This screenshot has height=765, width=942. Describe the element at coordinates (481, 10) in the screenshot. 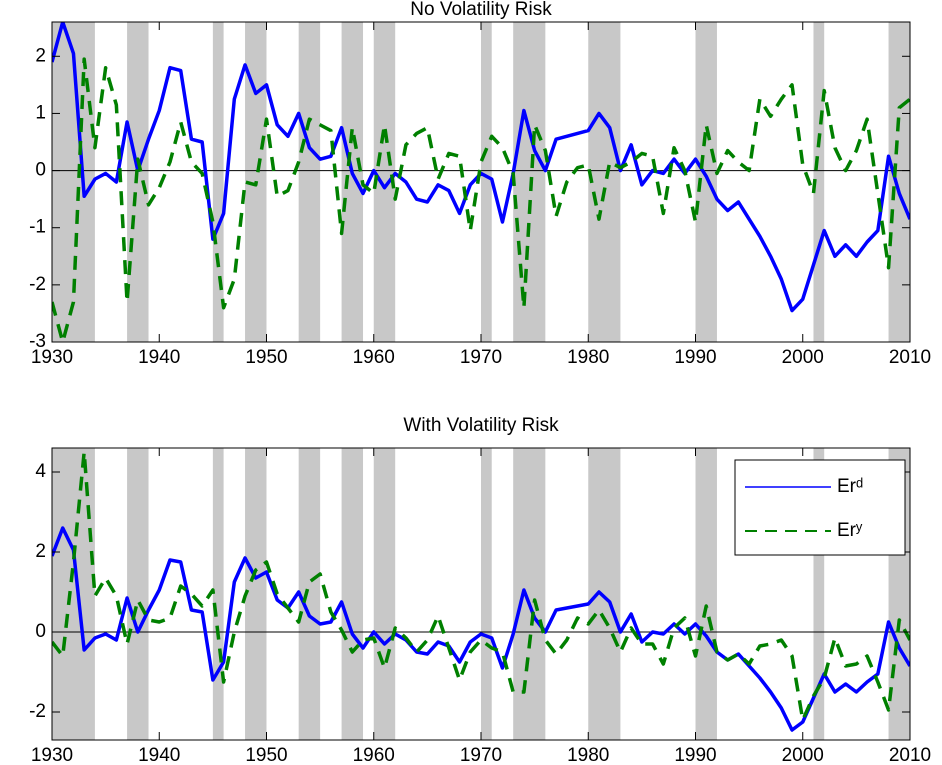

I see `chart-title: No Volatility Risk` at that location.